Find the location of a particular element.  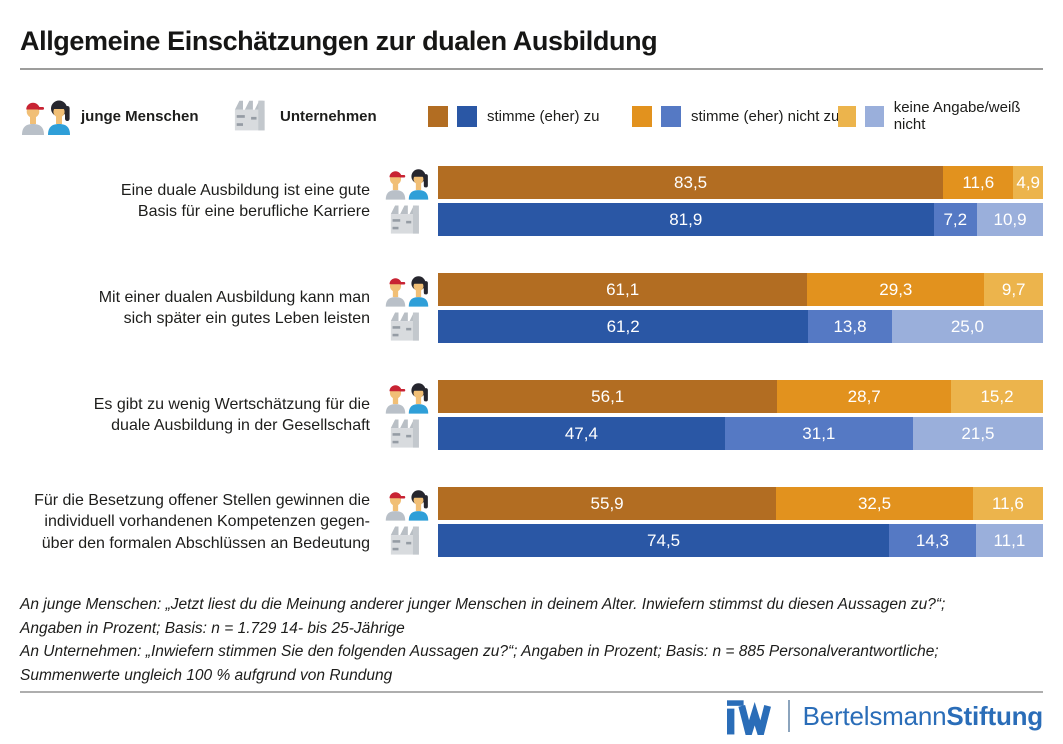

bar-row-unternehmen: 61,2 13,8 25,0 is located at coordinates (713, 327).